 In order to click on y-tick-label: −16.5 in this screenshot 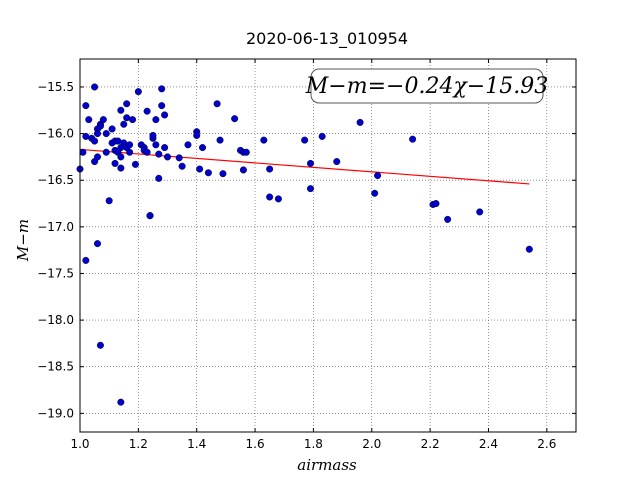, I will do `click(55, 180)`.